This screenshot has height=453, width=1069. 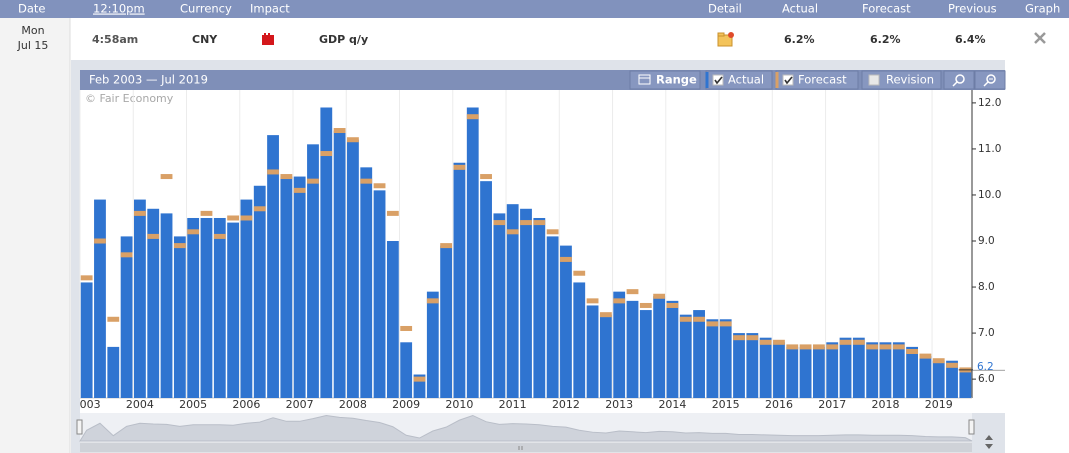 What do you see at coordinates (1040, 38) in the screenshot?
I see `close-graph` at bounding box center [1040, 38].